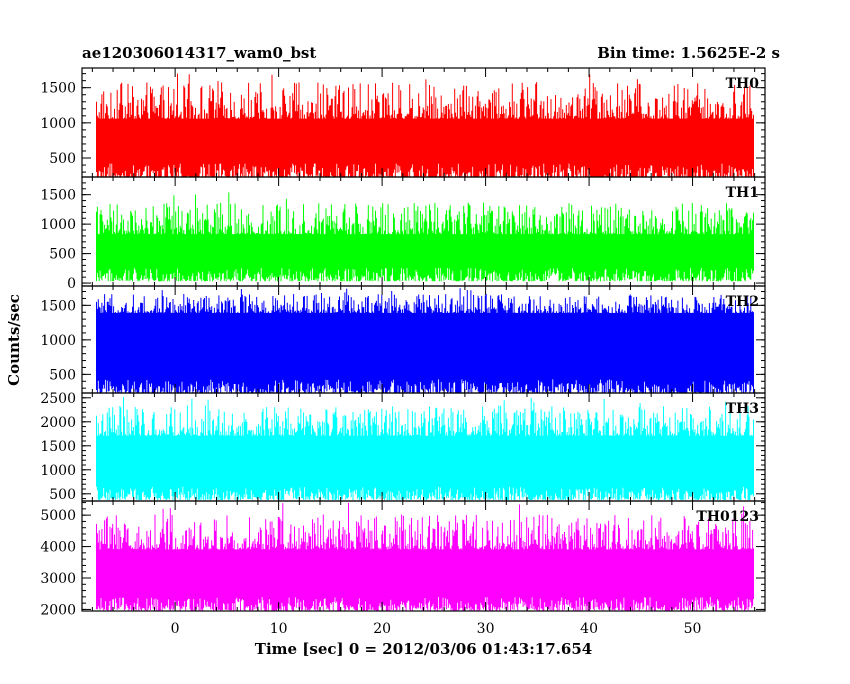  What do you see at coordinates (58, 516) in the screenshot?
I see `y-tick-label: 5000` at bounding box center [58, 516].